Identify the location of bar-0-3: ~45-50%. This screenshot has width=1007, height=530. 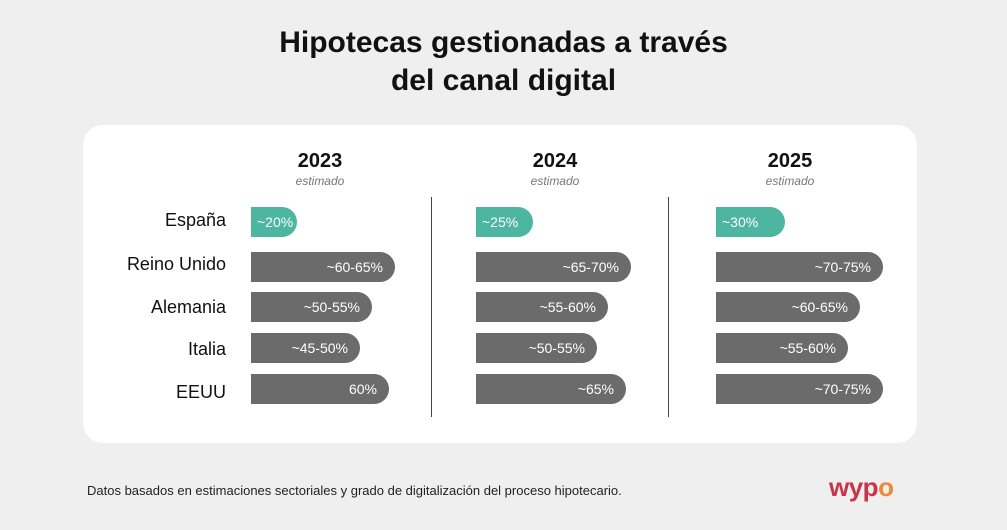
(305, 348).